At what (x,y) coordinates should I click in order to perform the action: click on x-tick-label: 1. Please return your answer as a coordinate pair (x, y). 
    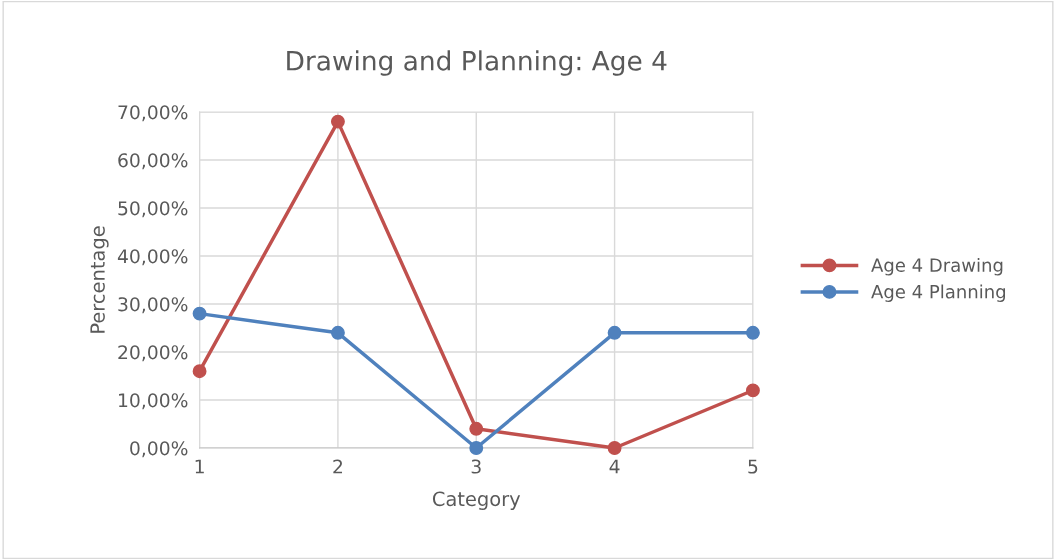
    Looking at the image, I should click on (199, 466).